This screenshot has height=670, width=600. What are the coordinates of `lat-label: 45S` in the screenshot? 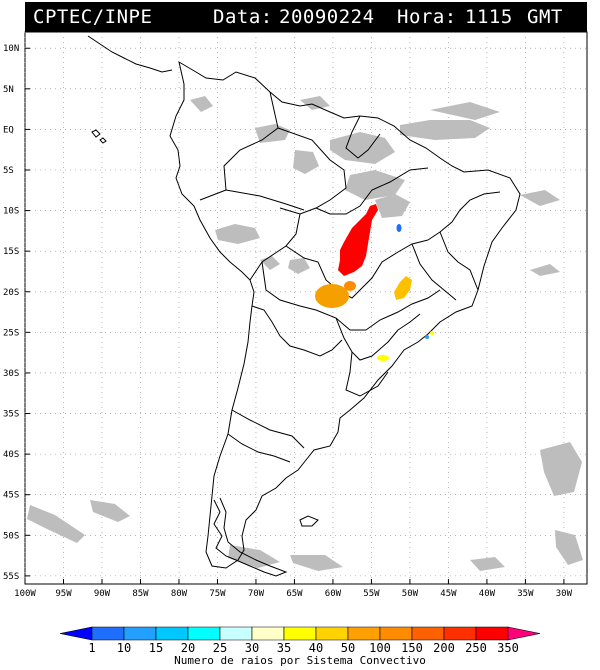 It's located at (11, 496).